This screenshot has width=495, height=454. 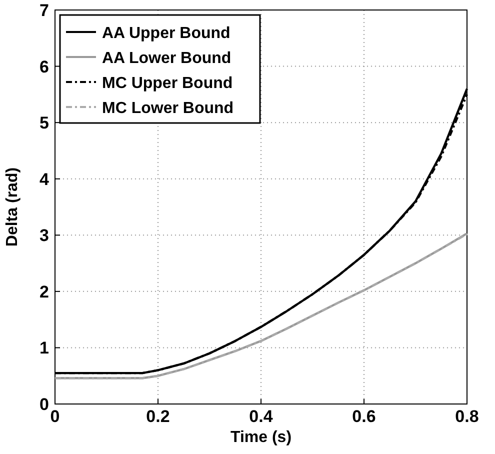 I want to click on y-tick-label: 1, so click(x=44, y=348).